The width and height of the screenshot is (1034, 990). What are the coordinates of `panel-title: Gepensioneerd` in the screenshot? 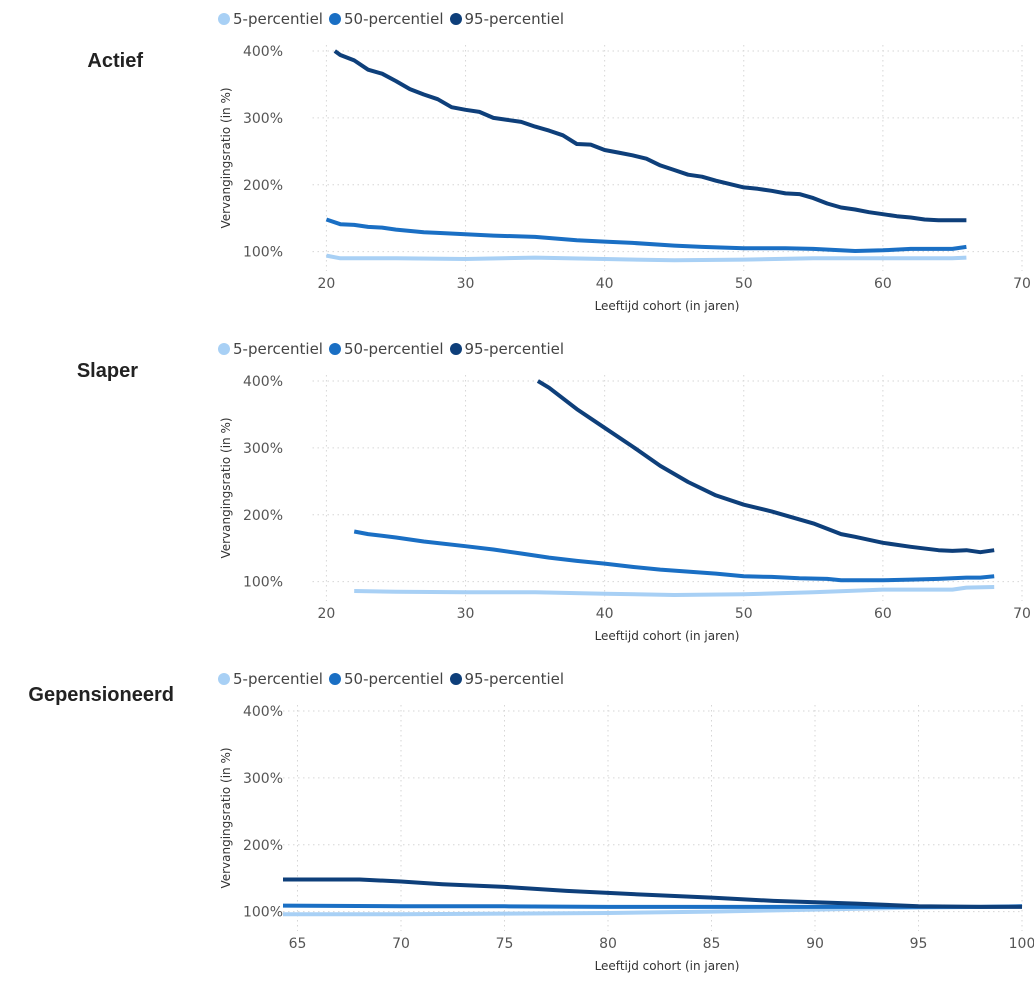 It's located at (101, 695).